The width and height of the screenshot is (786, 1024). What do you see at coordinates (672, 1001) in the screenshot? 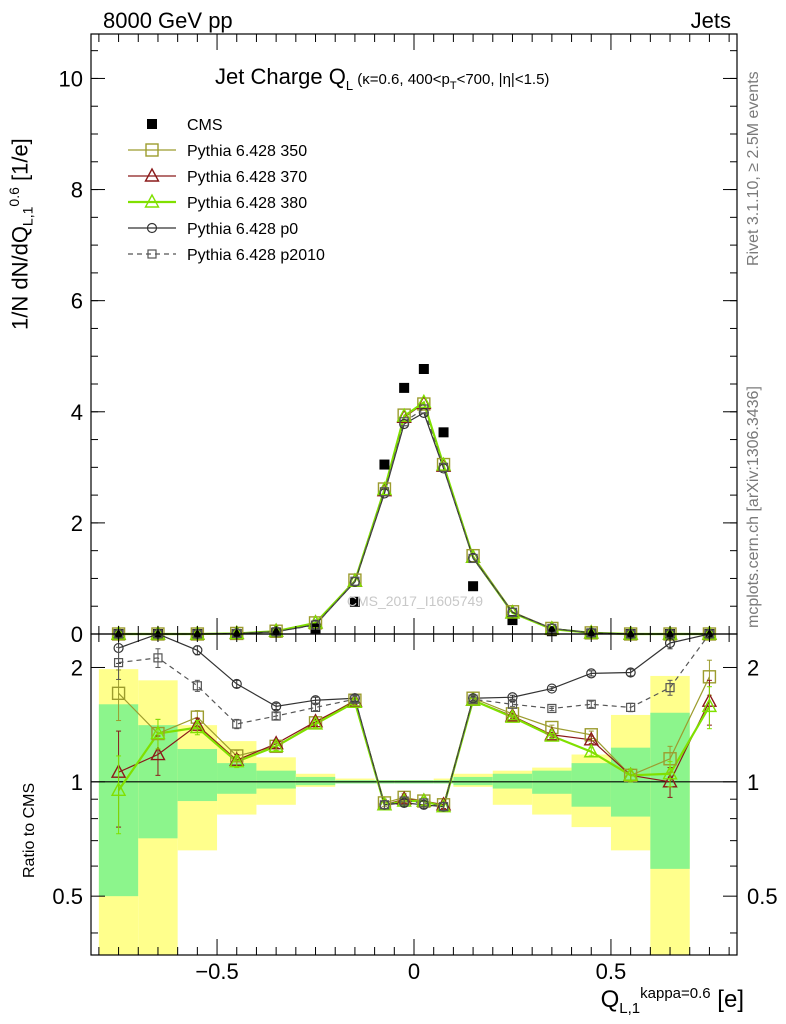
I see `x-axis-label: QL,1kappa=0.6 [e]` at bounding box center [672, 1001].